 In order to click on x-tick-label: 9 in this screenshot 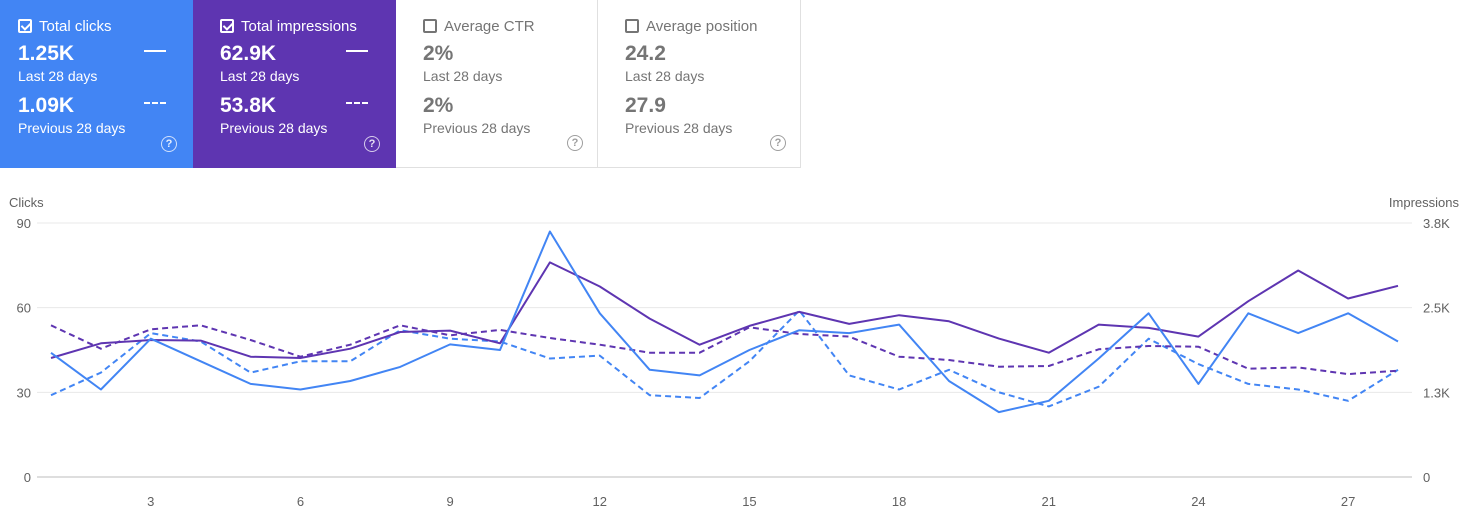, I will do `click(449, 501)`.